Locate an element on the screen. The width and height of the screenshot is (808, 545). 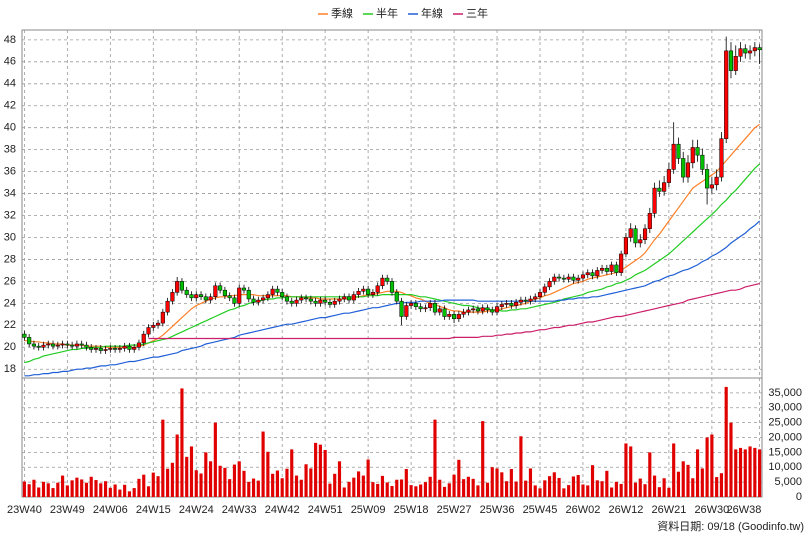
y2-tick-label: 5,000 is located at coordinates (788, 482).